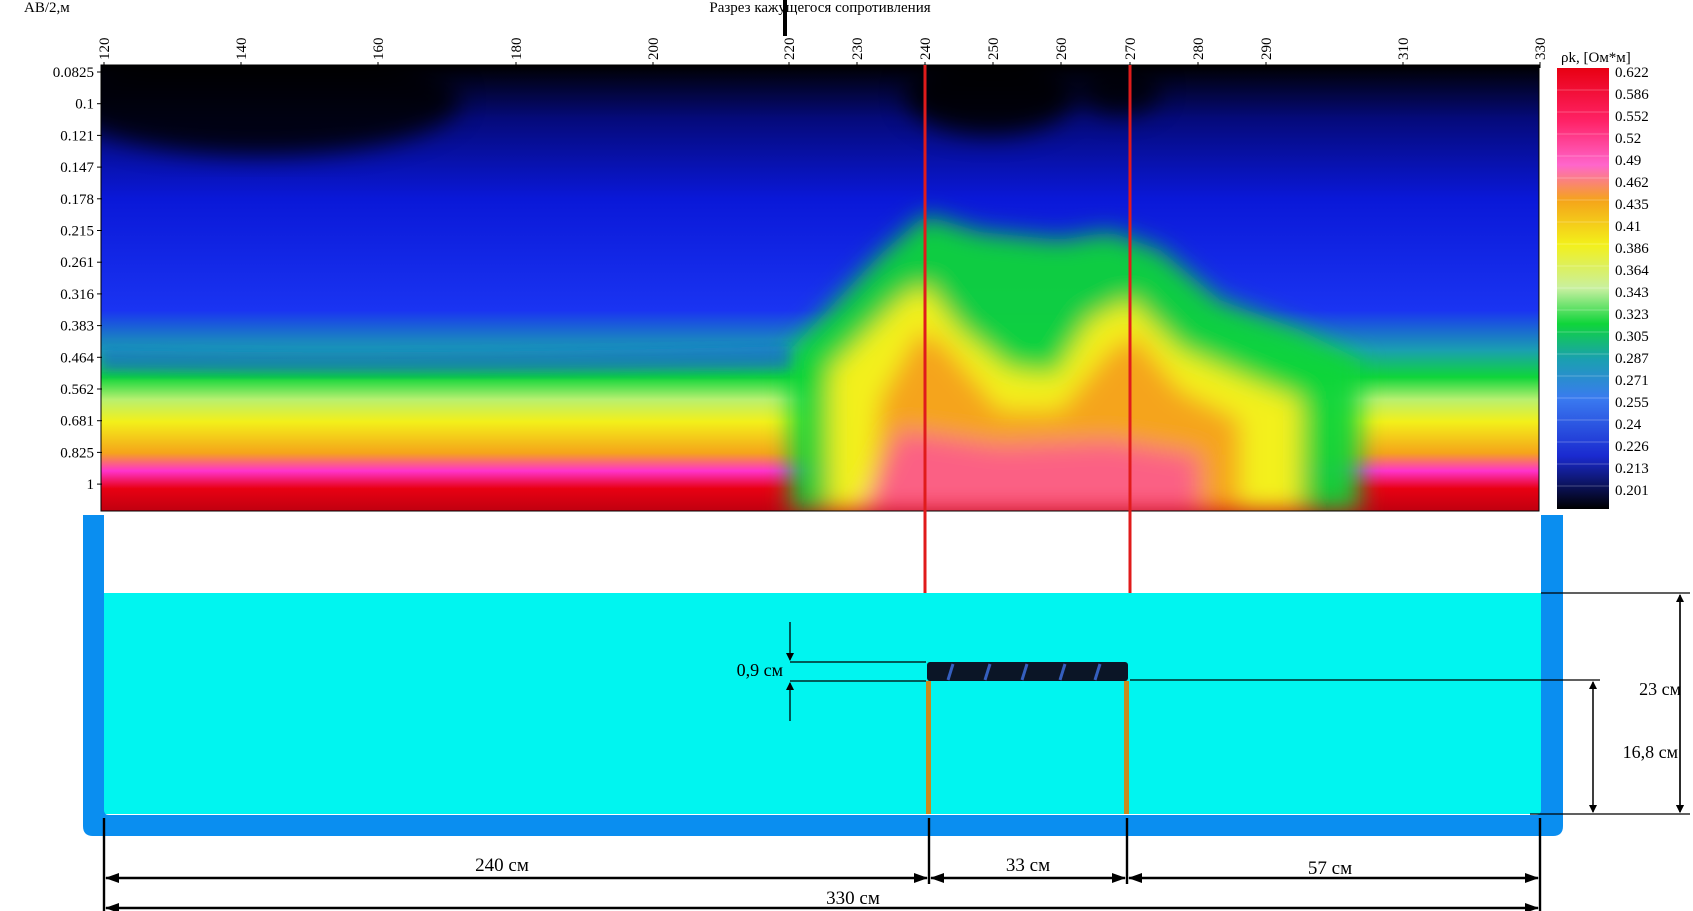  What do you see at coordinates (1632, 183) in the screenshot?
I see `colorbar-tick-label: 0.462` at bounding box center [1632, 183].